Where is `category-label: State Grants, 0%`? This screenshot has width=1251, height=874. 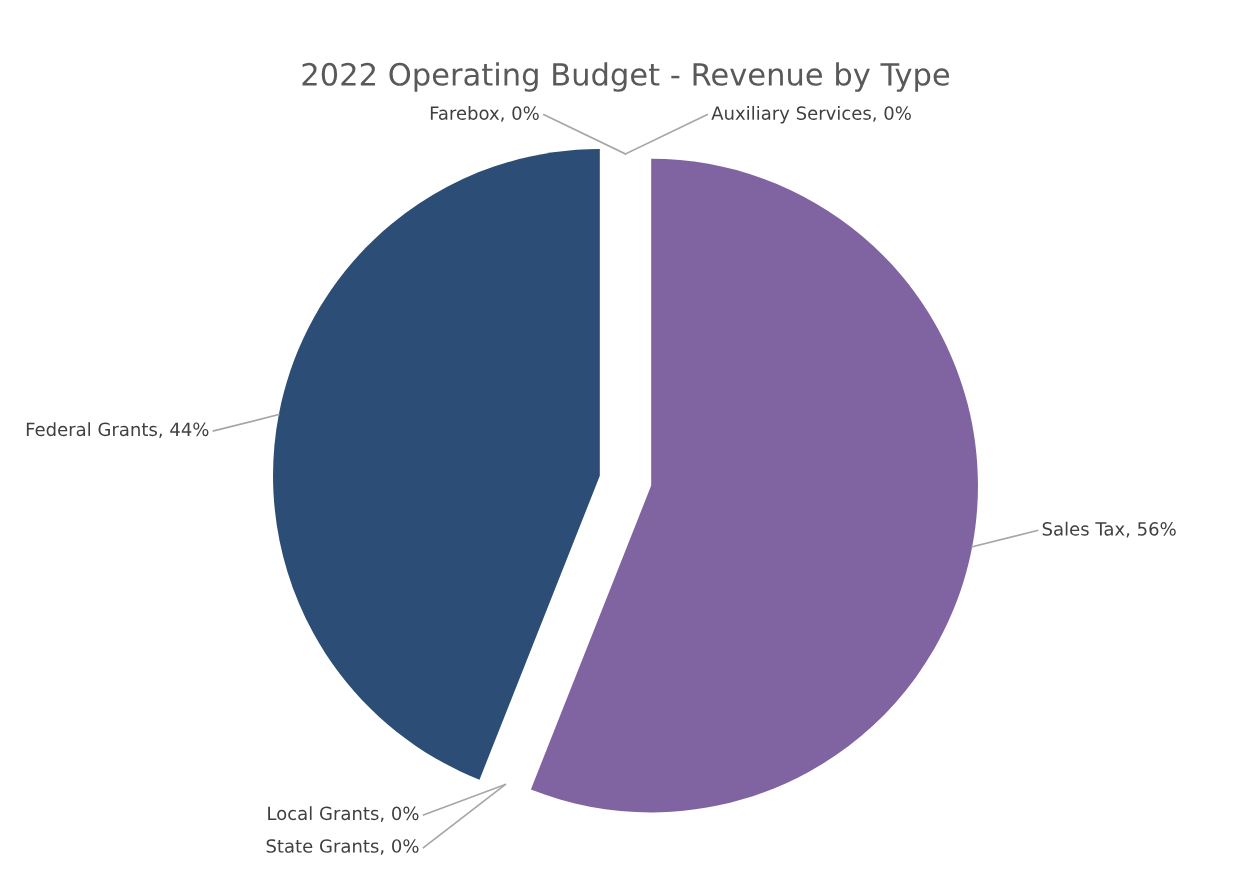 category-label: State Grants, 0% is located at coordinates (342, 847).